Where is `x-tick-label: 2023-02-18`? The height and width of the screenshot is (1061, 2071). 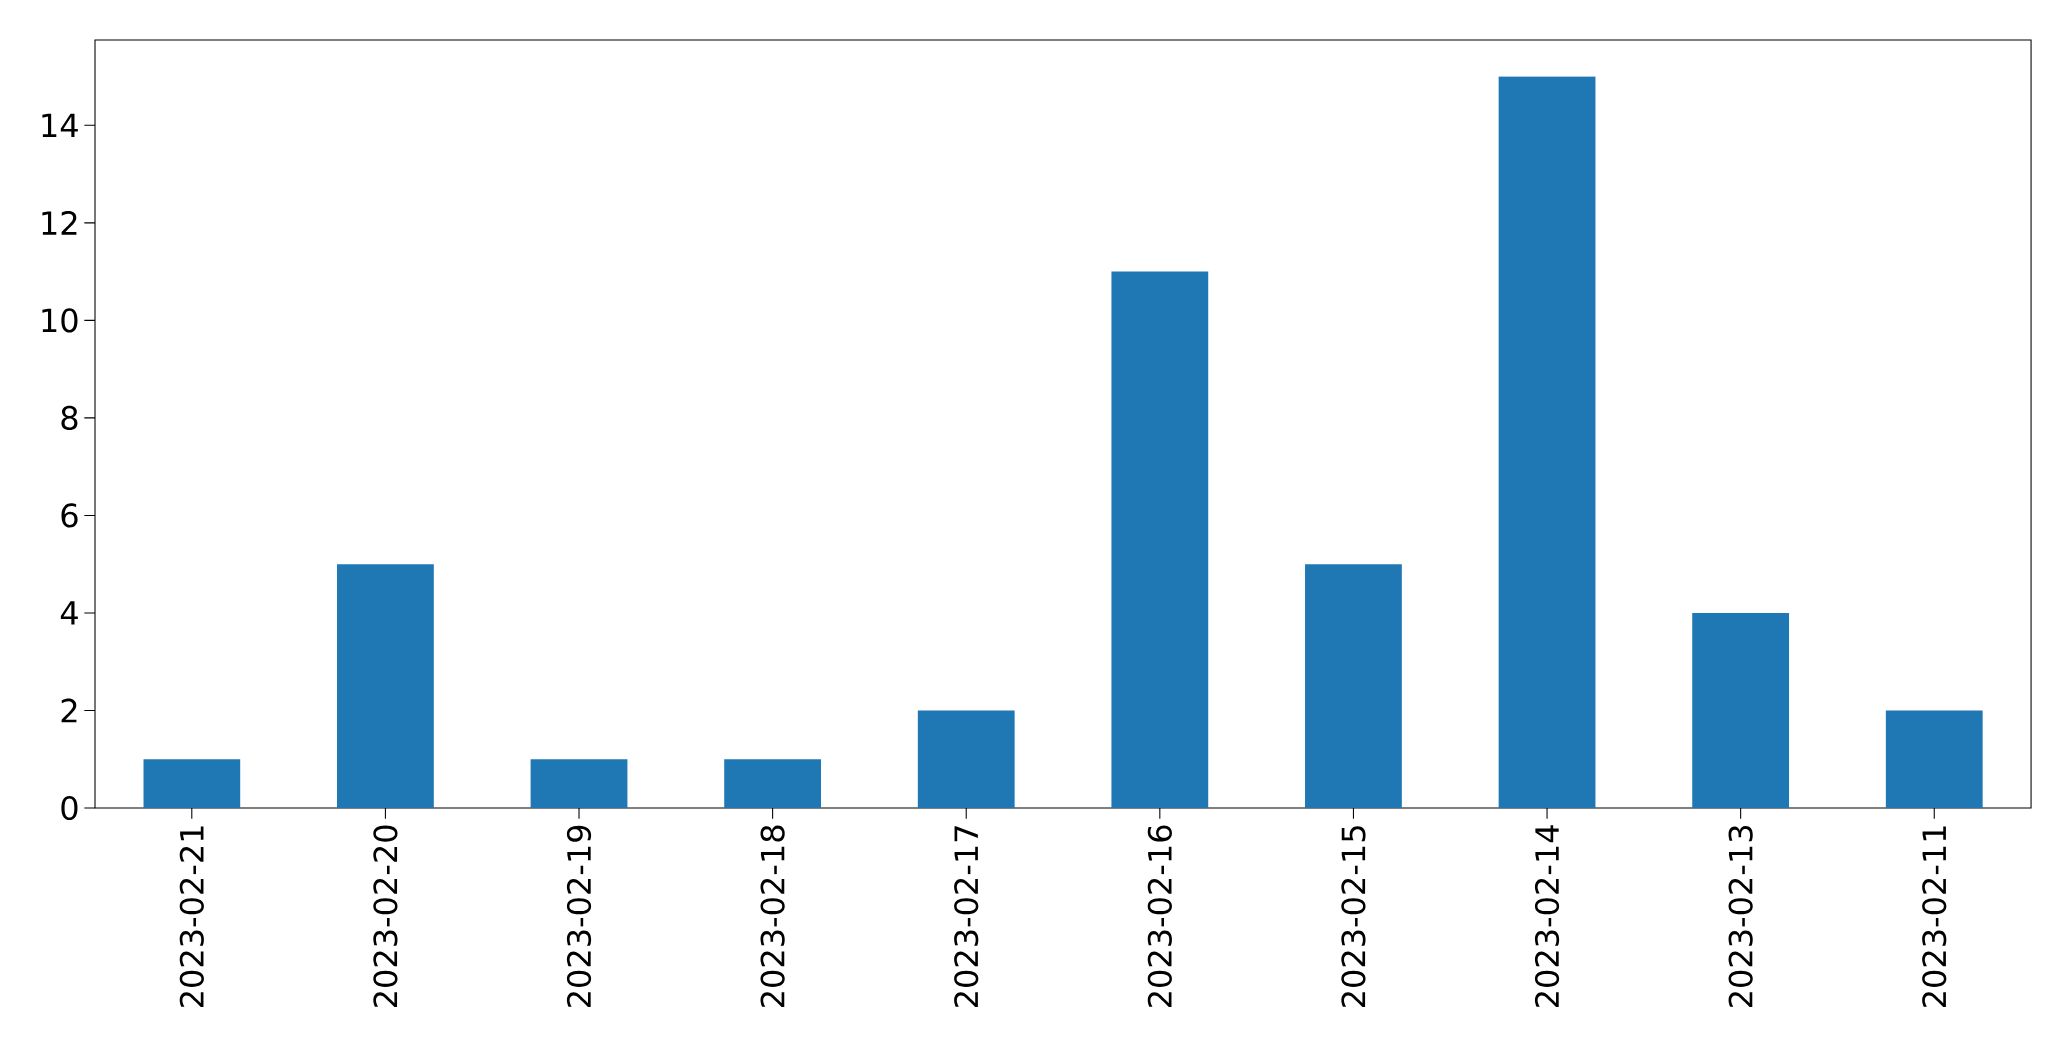
x-tick-label: 2023-02-18 is located at coordinates (772, 916).